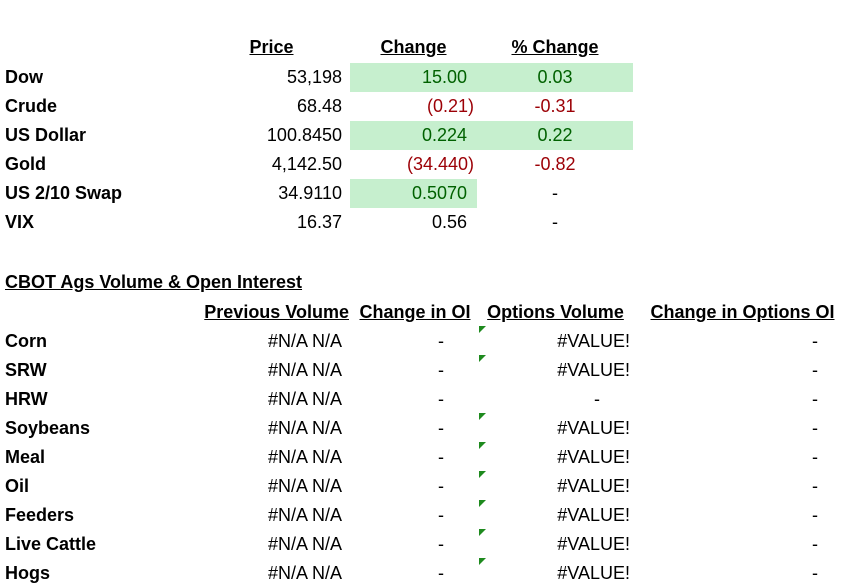 The width and height of the screenshot is (851, 588). What do you see at coordinates (413, 46) in the screenshot?
I see `column-header: Change` at bounding box center [413, 46].